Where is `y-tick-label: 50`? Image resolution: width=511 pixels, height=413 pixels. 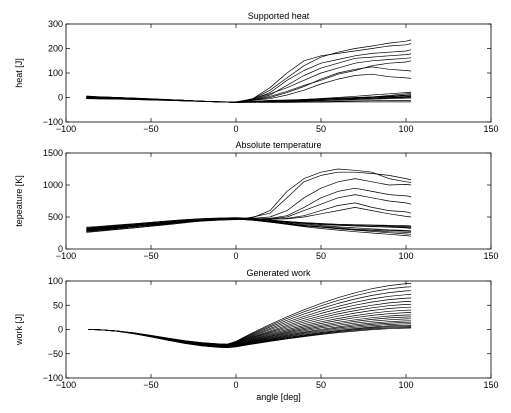
y-tick-label: 50 is located at coordinates (58, 305).